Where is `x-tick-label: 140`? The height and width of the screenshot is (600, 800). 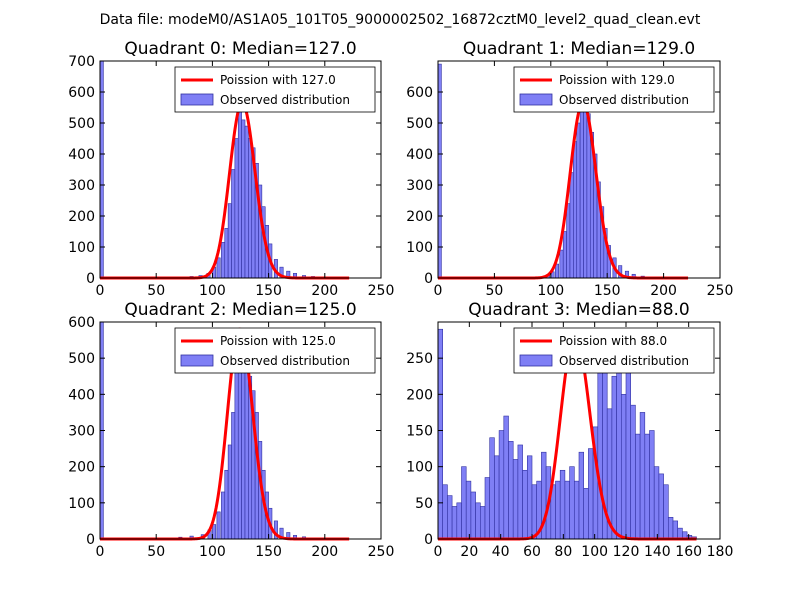 x-tick-label: 140 is located at coordinates (657, 552).